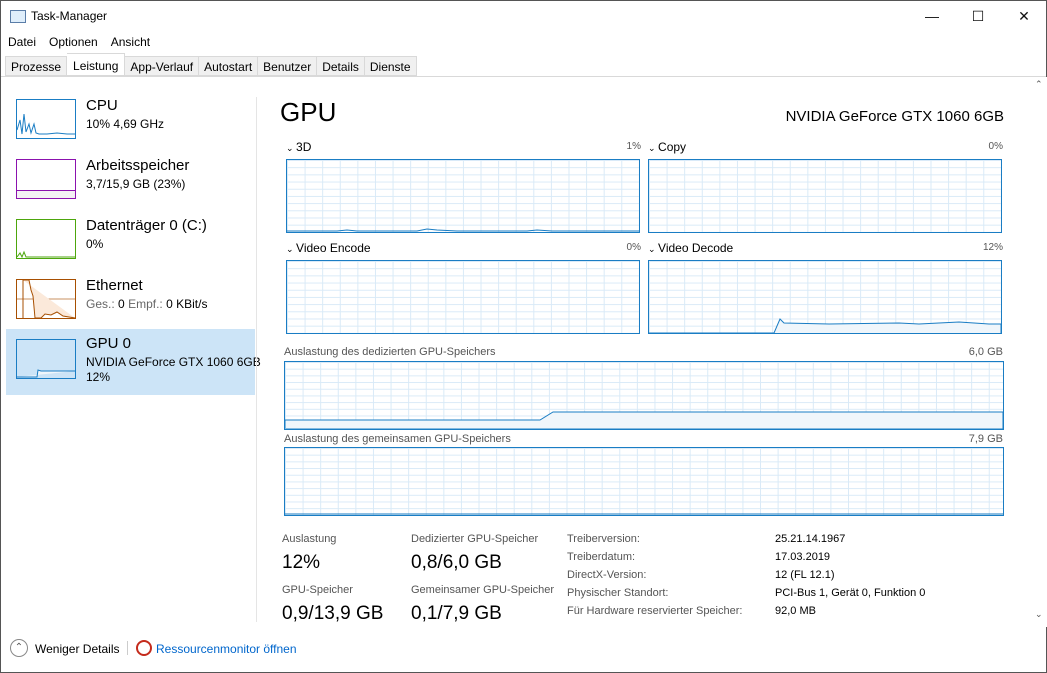 The image size is (1047, 673). Describe the element at coordinates (301, 562) in the screenshot. I see `utilization-value: 12%` at that location.